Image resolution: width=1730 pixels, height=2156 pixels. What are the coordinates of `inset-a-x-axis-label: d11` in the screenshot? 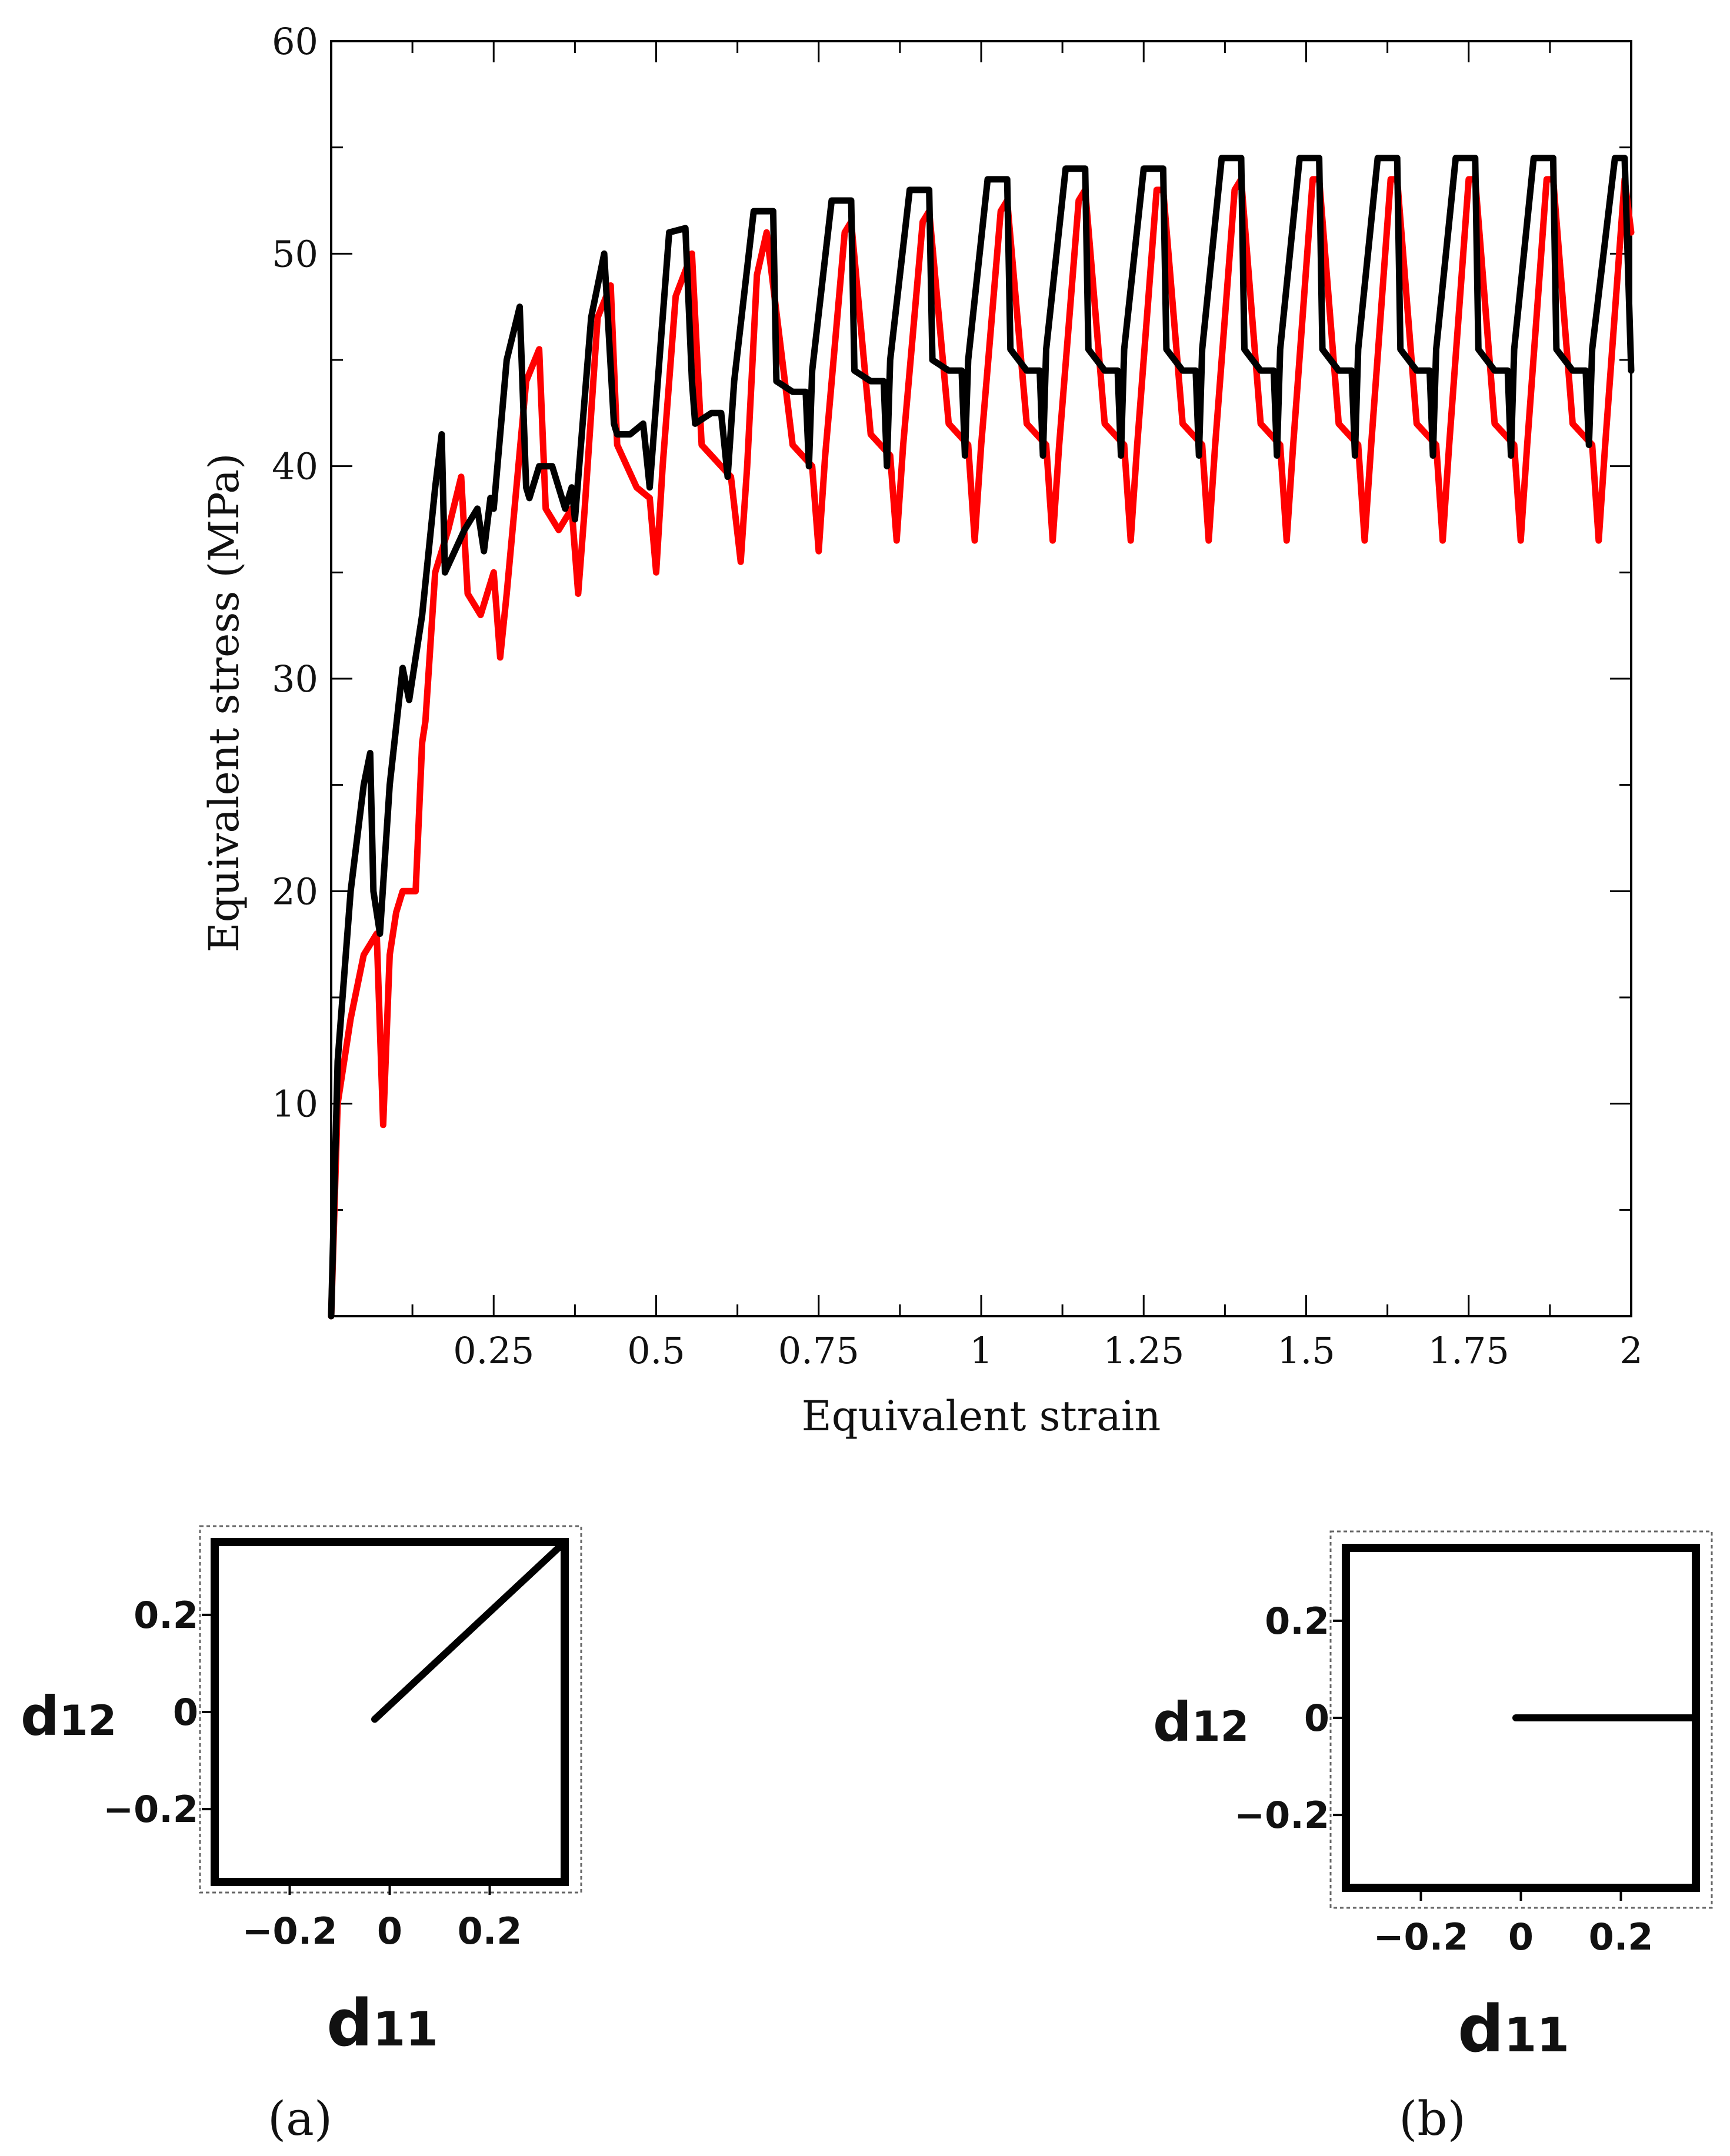 It's located at (382, 2023).